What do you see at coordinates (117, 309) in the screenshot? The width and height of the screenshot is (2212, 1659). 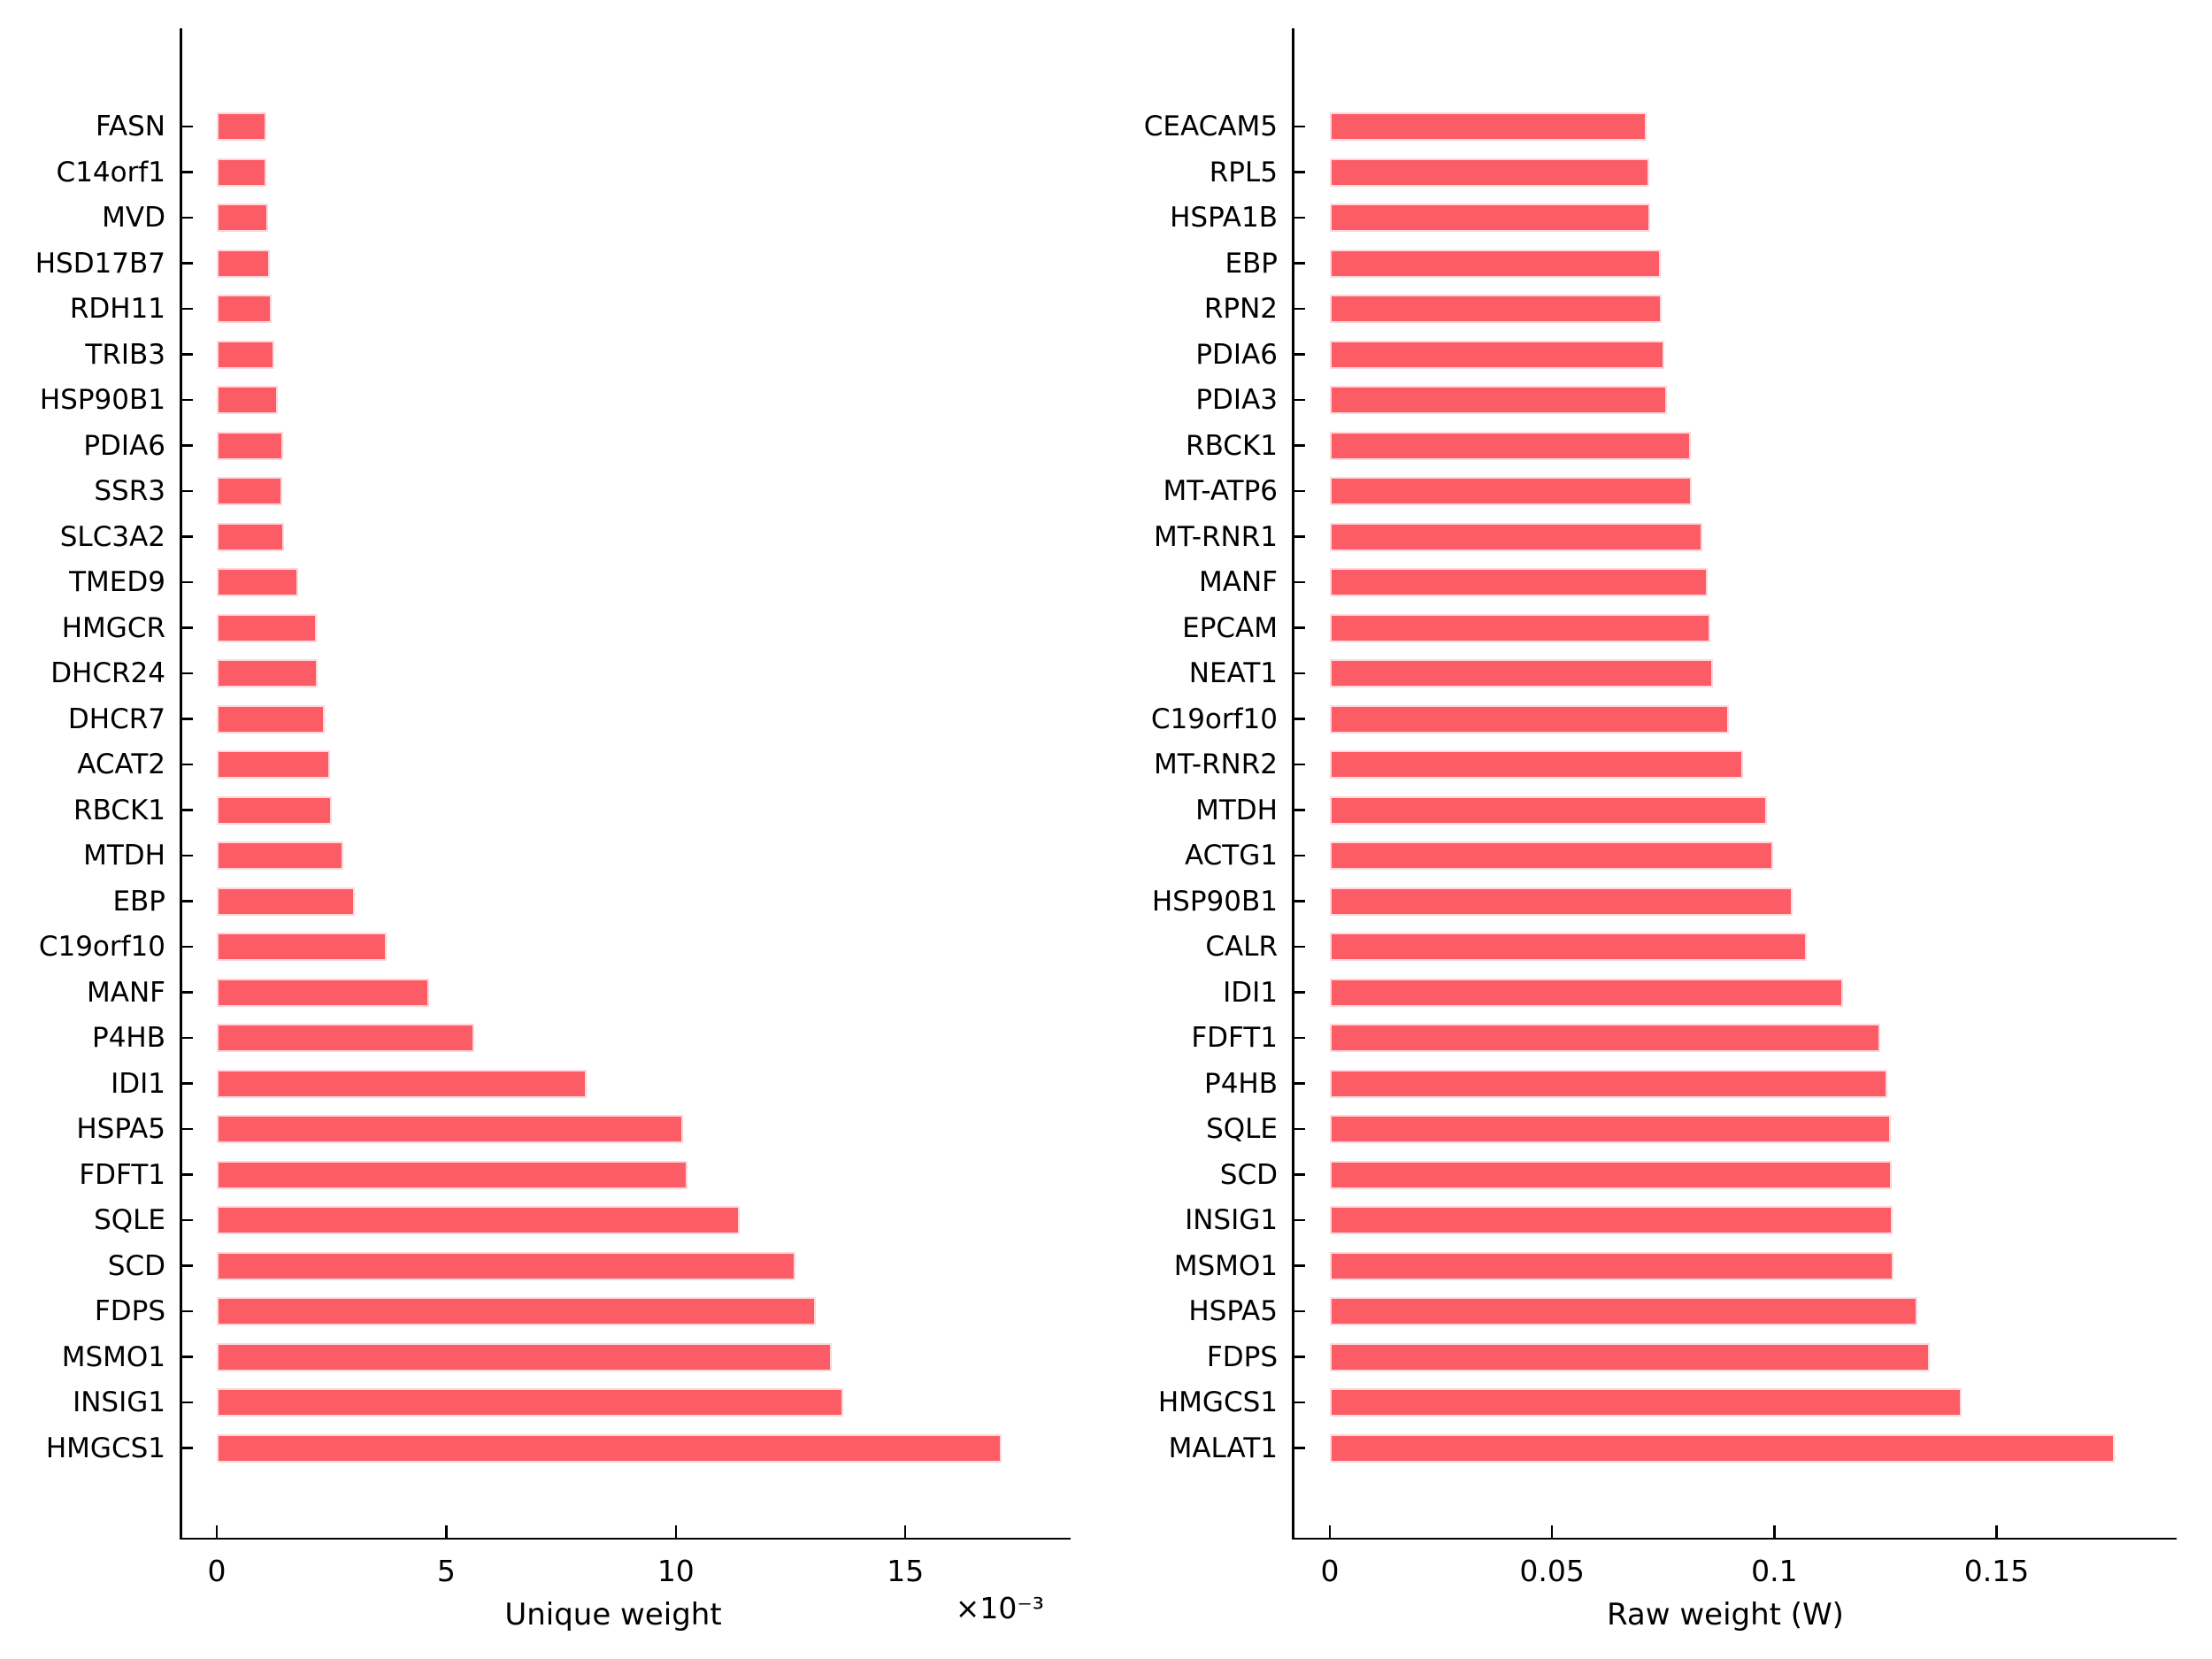 I see `category-label: RDH11` at bounding box center [117, 309].